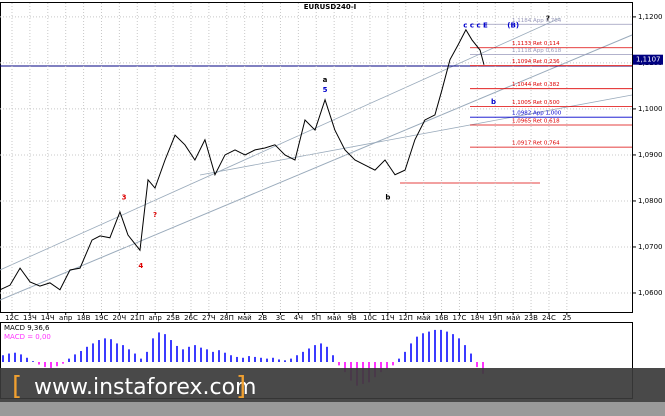 This screenshot has height=416, width=665. I want to click on x-tick-label: 13Ч, so click(30, 318).